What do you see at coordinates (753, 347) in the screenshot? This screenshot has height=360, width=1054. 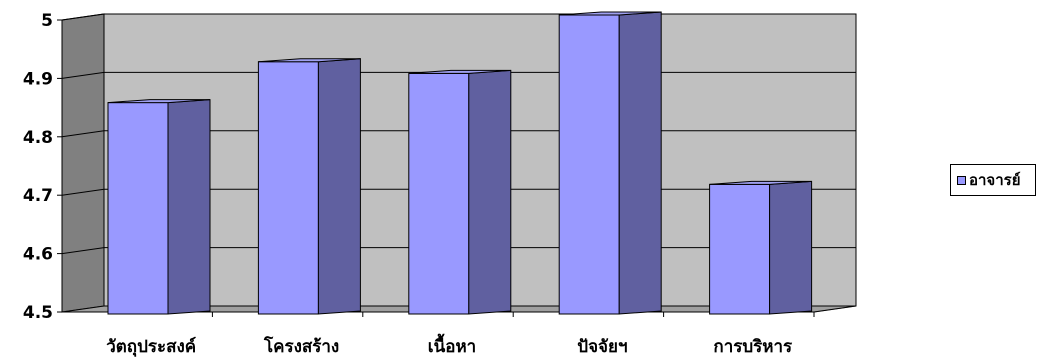 I see `x-category-label: การบริหาร` at bounding box center [753, 347].